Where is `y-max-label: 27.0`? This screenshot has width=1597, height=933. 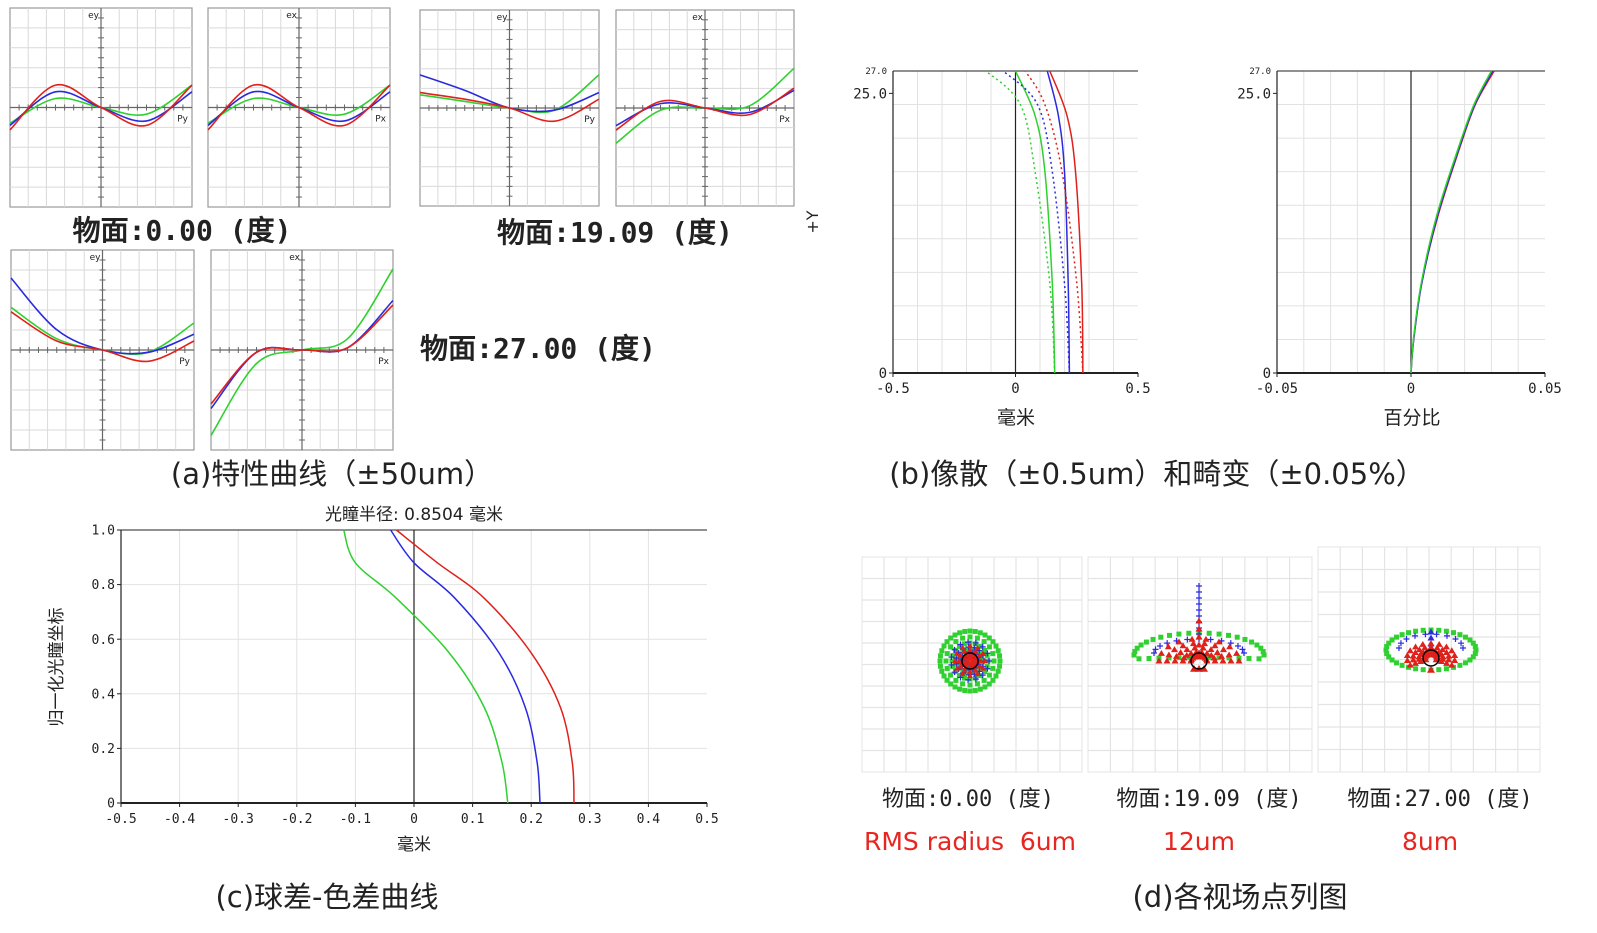
y-max-label: 27.0 is located at coordinates (1260, 72).